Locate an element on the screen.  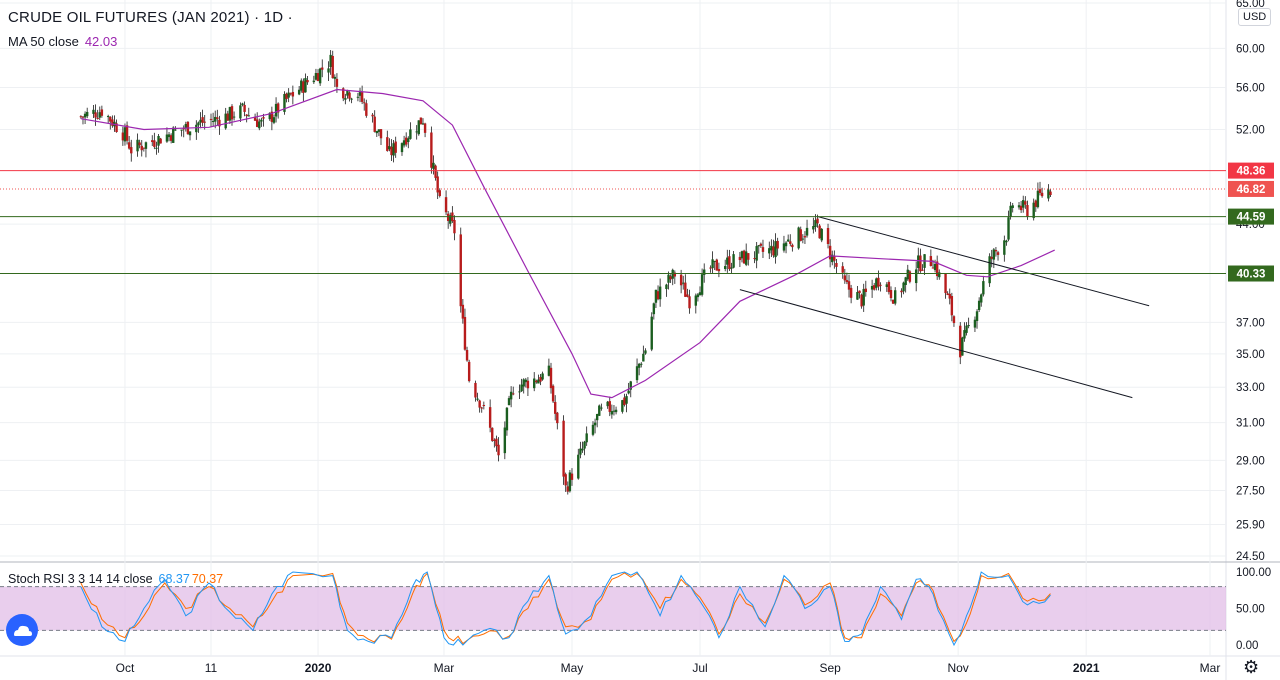
stoch-rsi-k-line is located at coordinates (565, 609).